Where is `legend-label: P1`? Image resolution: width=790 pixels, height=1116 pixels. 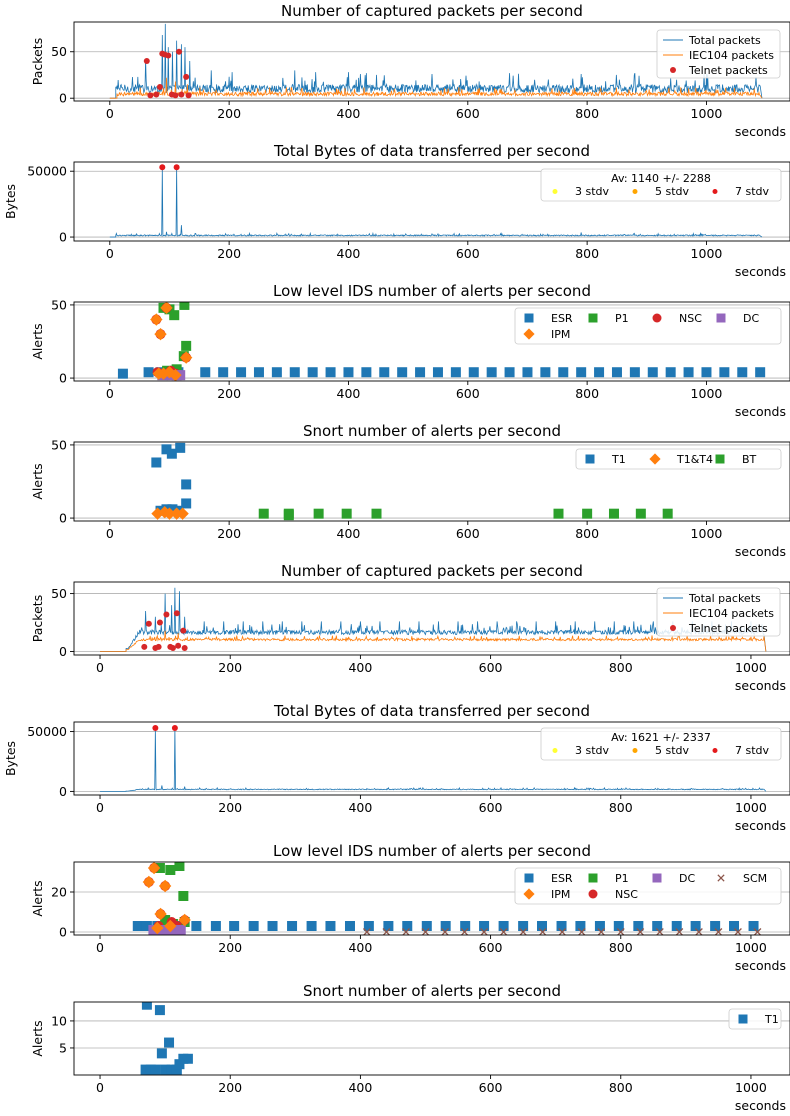
legend-label: P1 is located at coordinates (622, 318).